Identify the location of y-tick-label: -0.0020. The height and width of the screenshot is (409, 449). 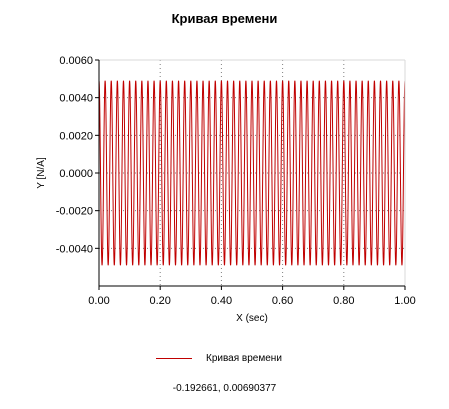
(74, 212).